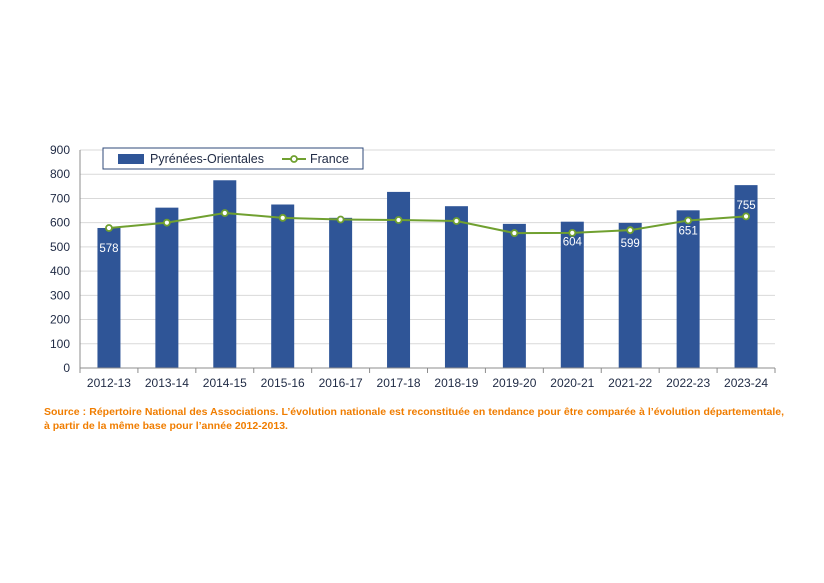 The image size is (824, 583). I want to click on y-tick-label: 700, so click(60, 198).